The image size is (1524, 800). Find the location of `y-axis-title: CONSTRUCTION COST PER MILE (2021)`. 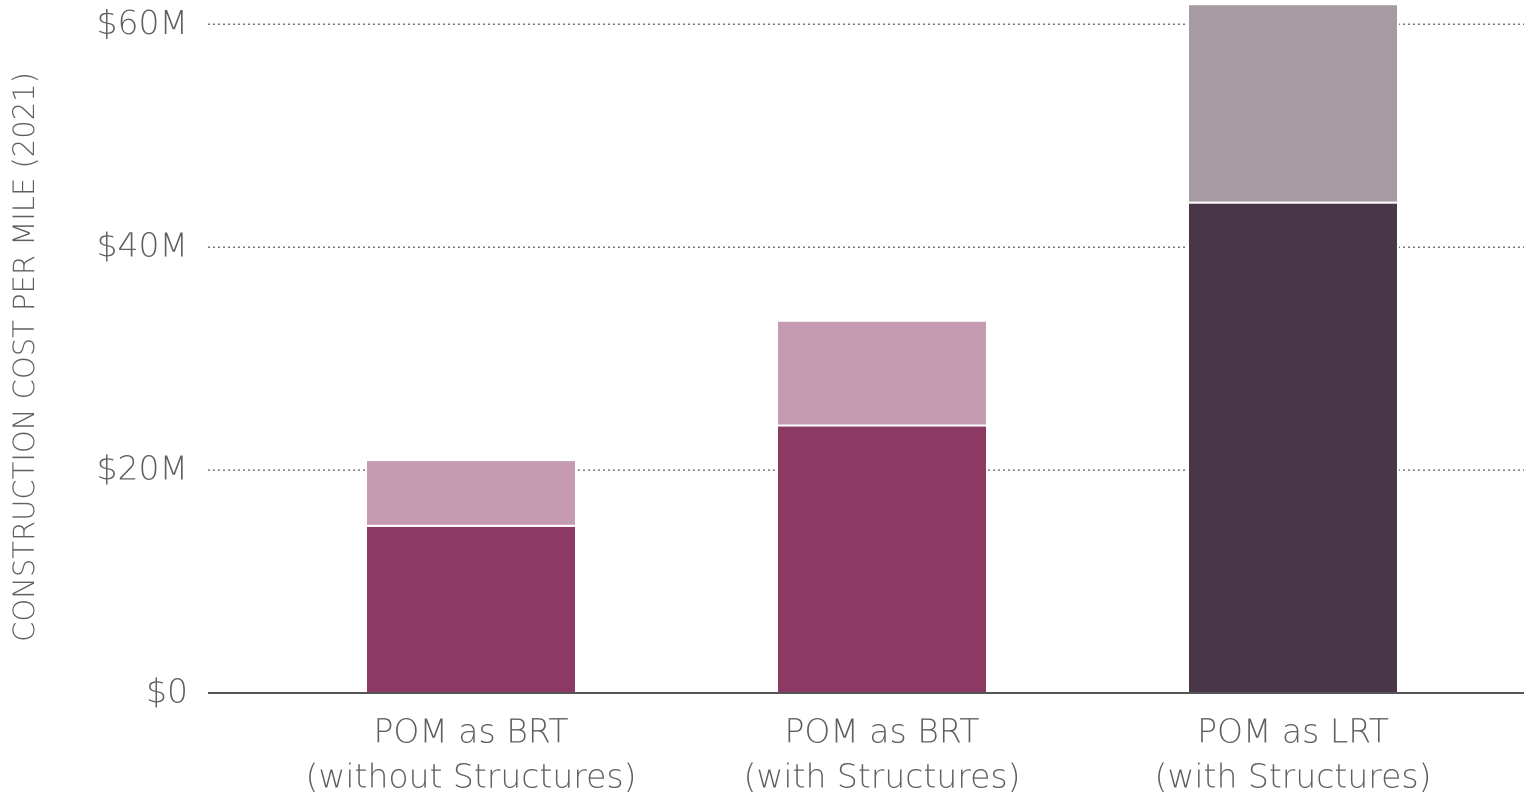

y-axis-title: CONSTRUCTION COST PER MILE (2021) is located at coordinates (24, 357).